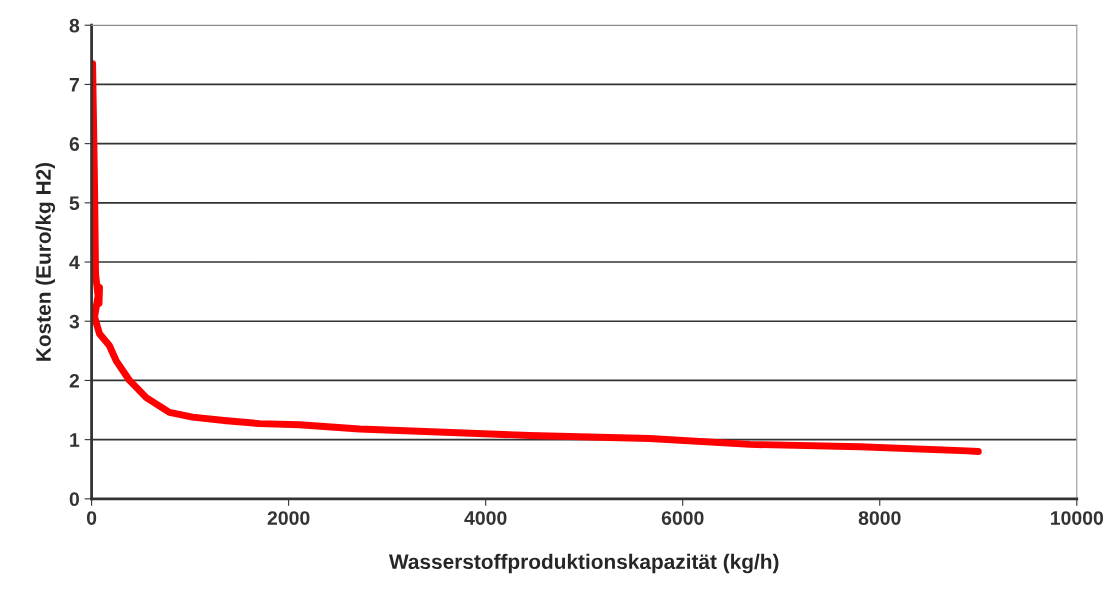  I want to click on y-tick-label: 3, so click(74, 321).